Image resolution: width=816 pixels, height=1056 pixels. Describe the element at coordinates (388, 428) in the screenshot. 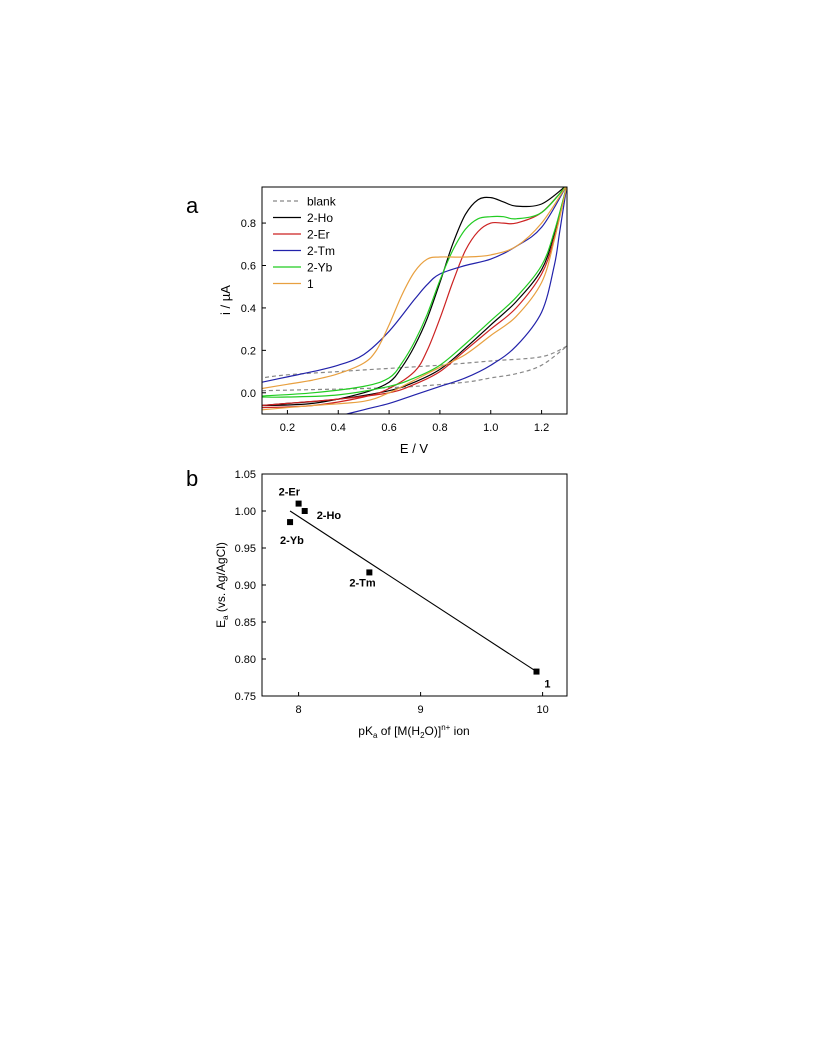

I see `x-tick-label-a: 0.6` at that location.